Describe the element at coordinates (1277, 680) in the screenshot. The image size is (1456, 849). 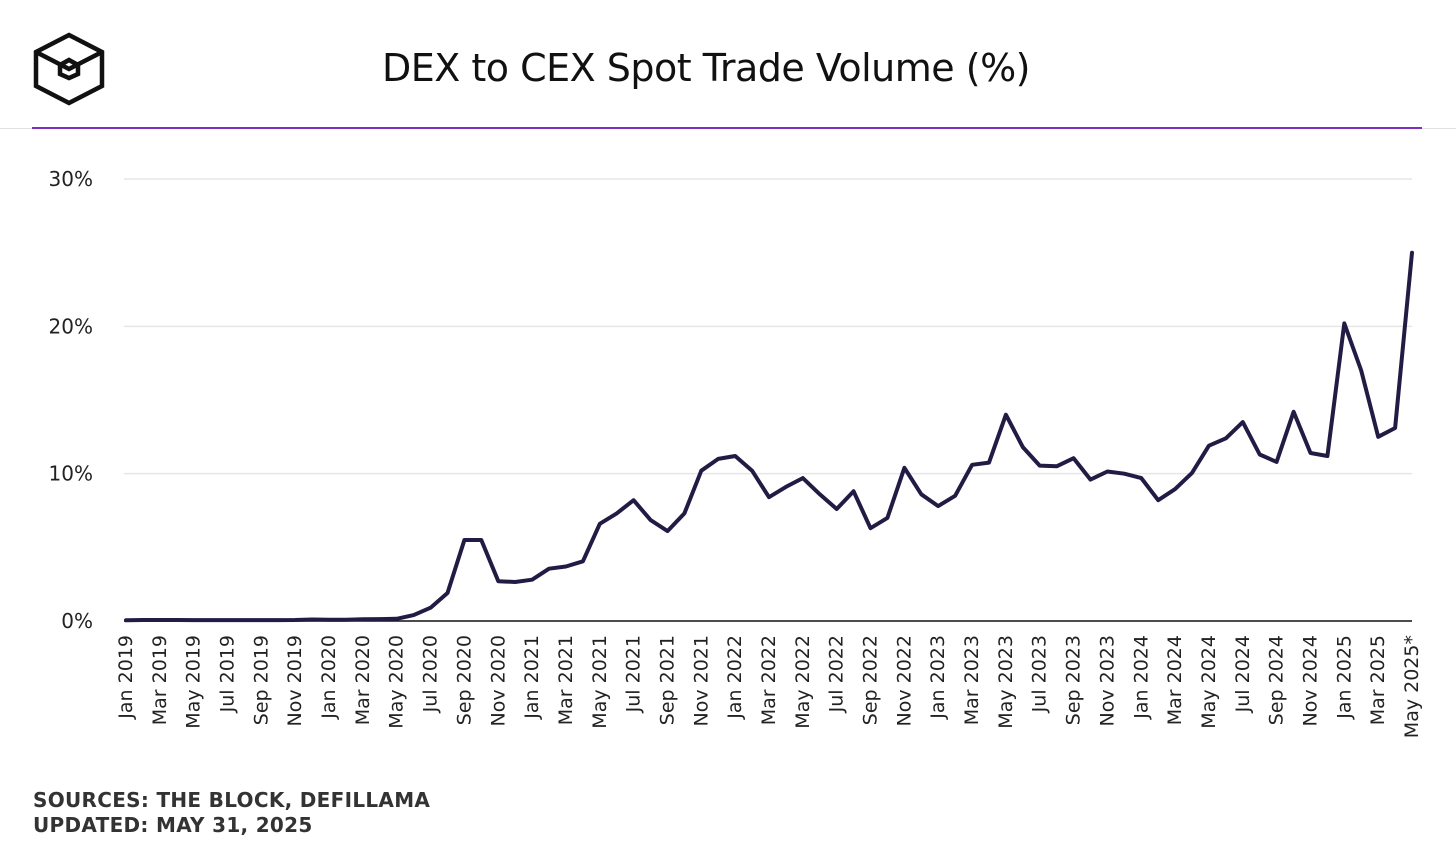
I see `x-tick-label: Sep 2024` at that location.